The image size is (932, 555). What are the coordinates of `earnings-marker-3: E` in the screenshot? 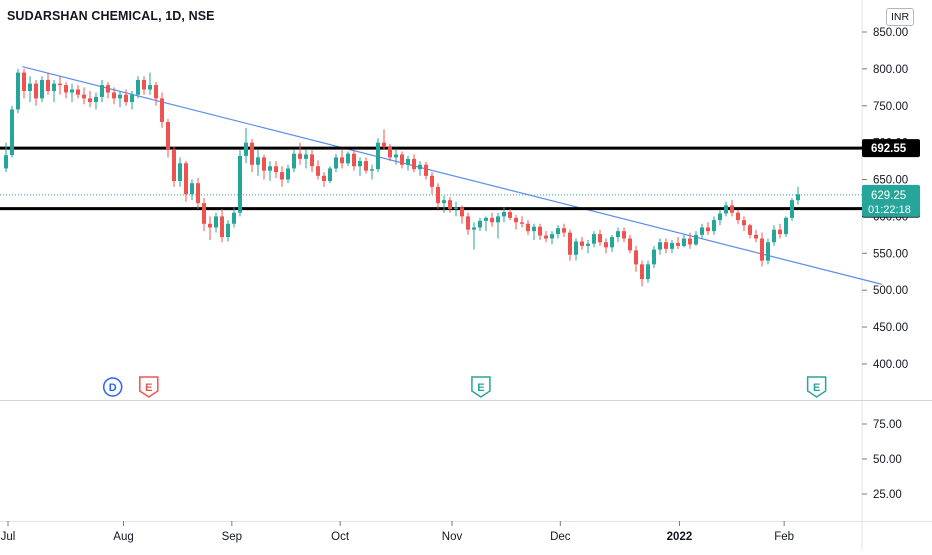 It's located at (816, 387).